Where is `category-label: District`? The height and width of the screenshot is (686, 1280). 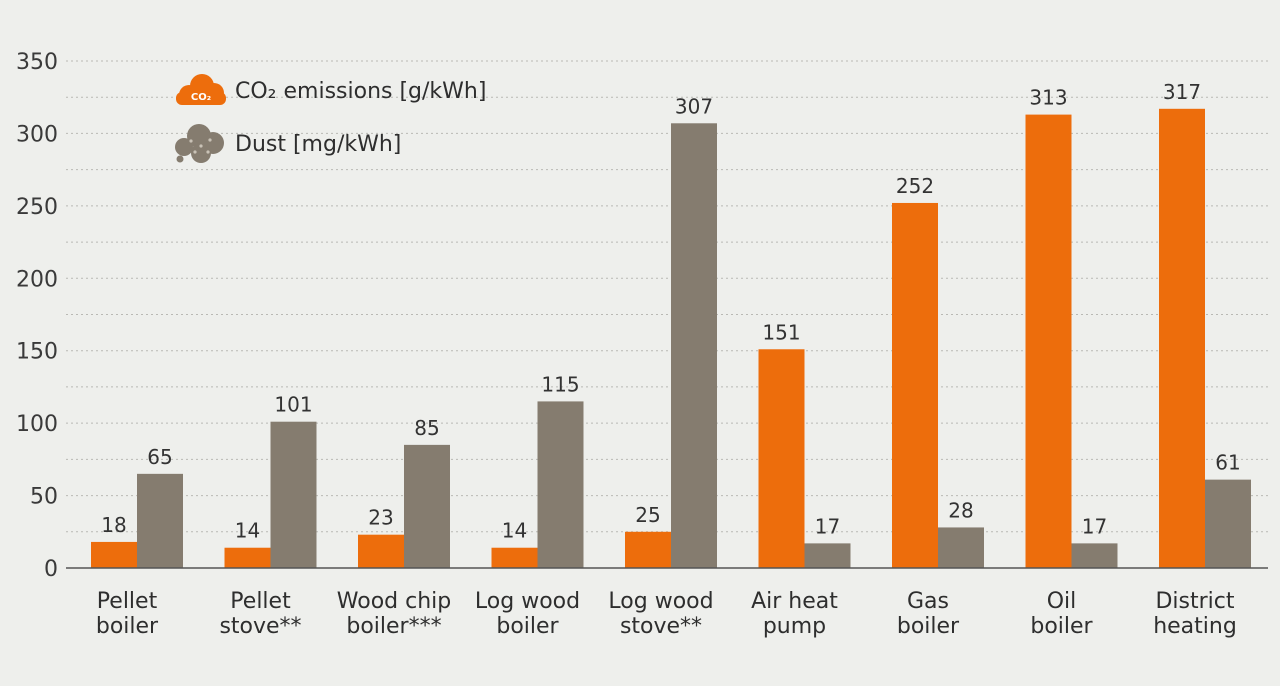 category-label: District is located at coordinates (1194, 601).